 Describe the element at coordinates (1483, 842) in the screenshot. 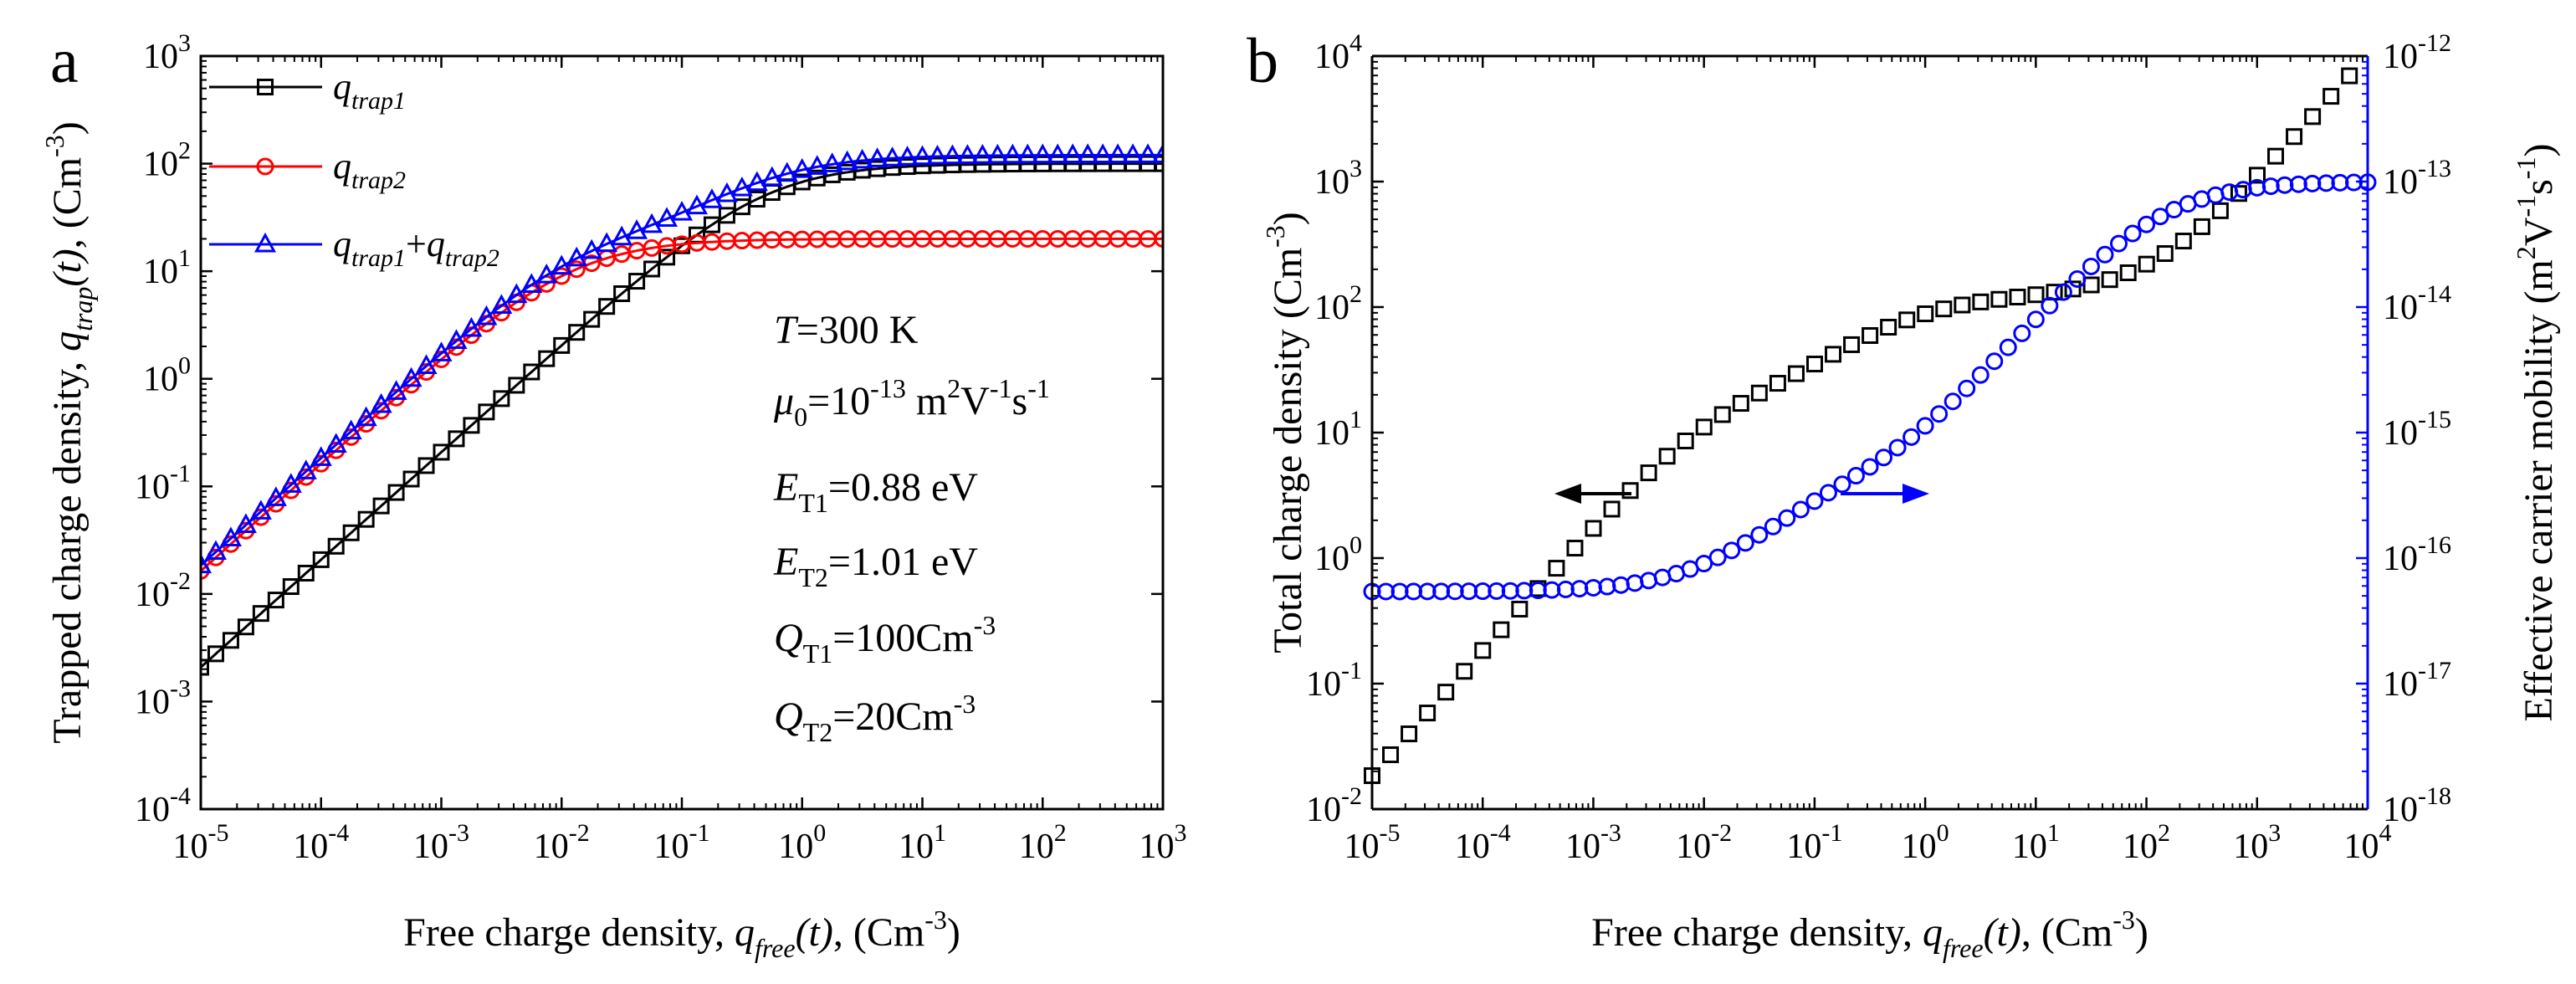

I see `x-tick-label: 10⁻⁴` at that location.